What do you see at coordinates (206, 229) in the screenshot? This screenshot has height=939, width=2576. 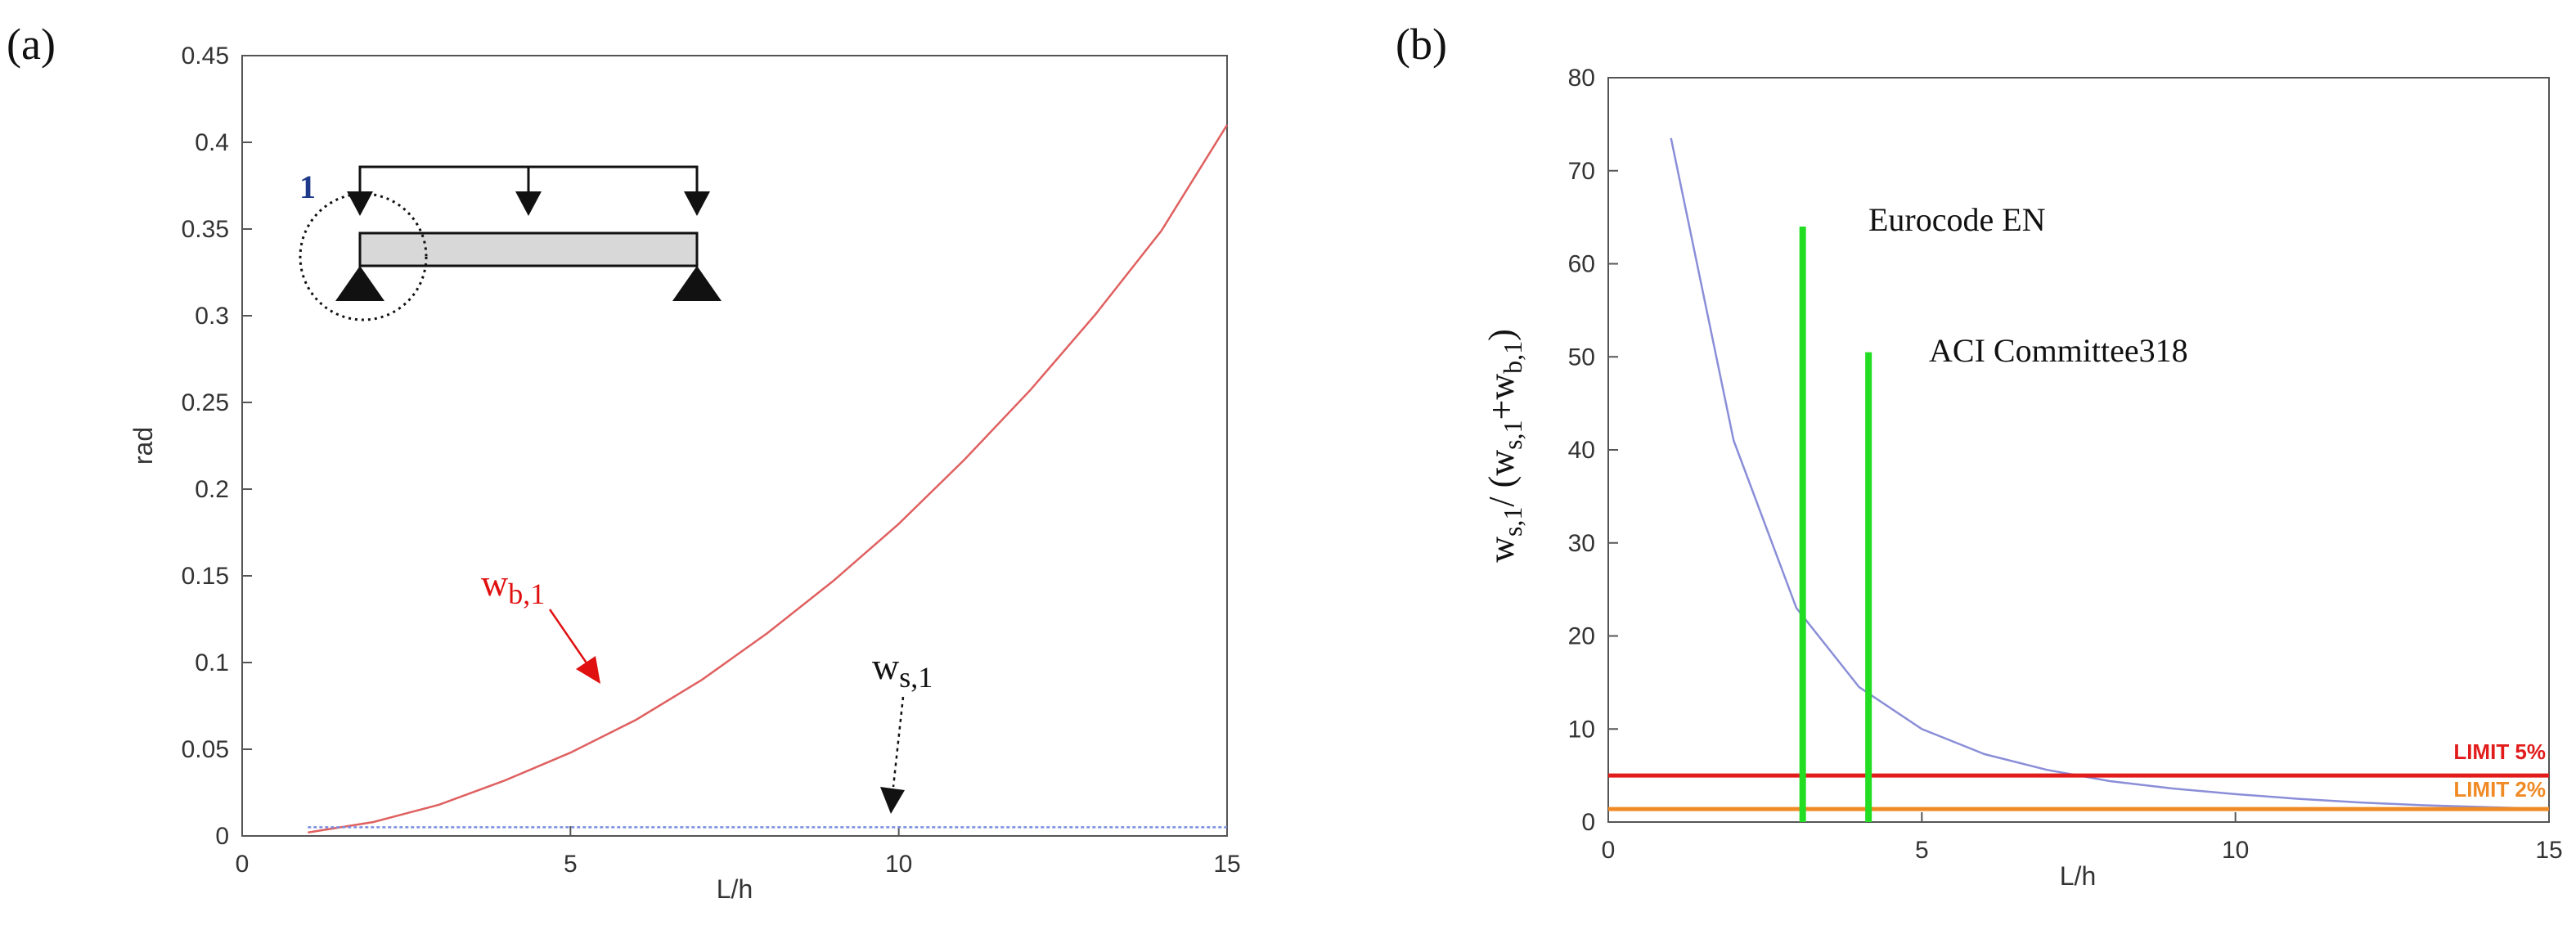 I see `y-tick-label: 0.35` at bounding box center [206, 229].